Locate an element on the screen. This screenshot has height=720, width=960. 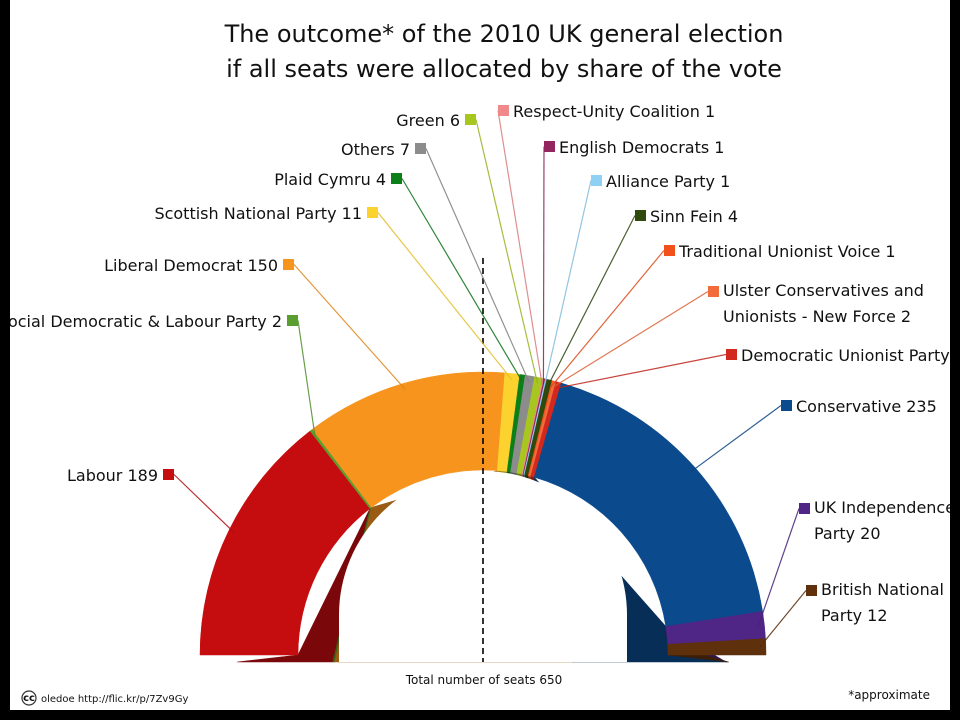
label-line-scottish-national-party: Scottish National Party 11 is located at coordinates (258, 213).